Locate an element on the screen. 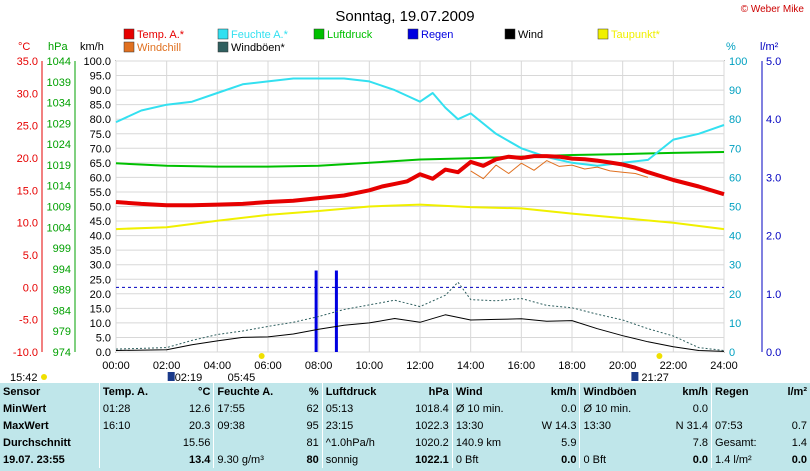  legend-label: Luftdruck is located at coordinates (350, 35).